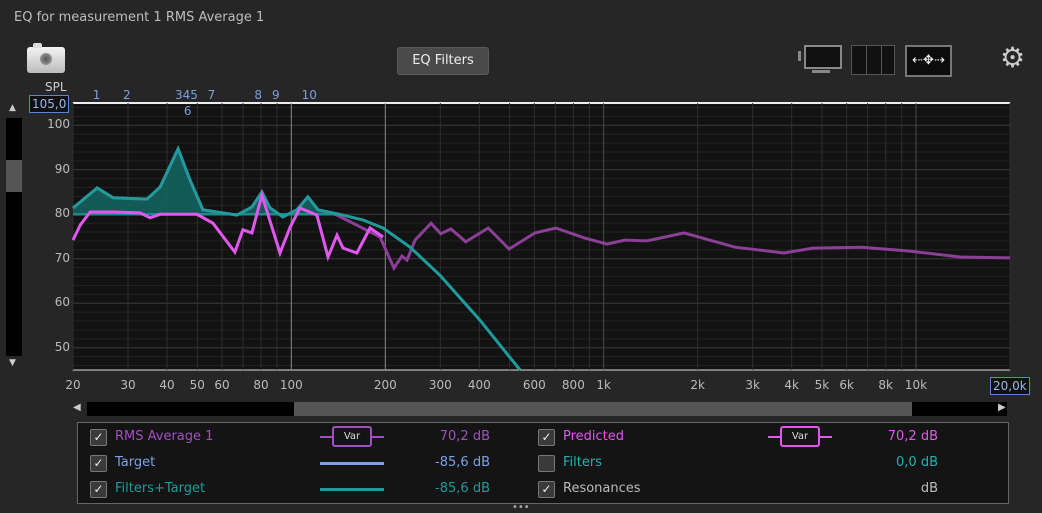  I want to click on x-tick-label: 800, so click(573, 385).